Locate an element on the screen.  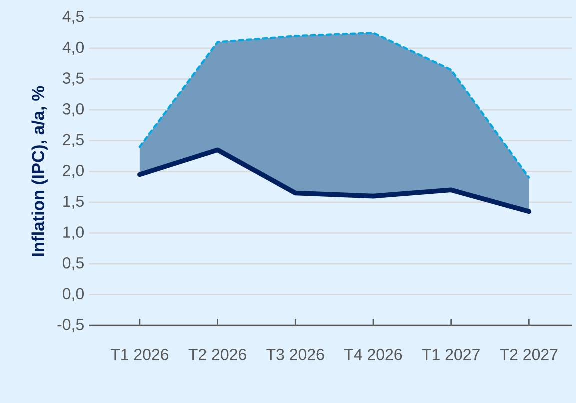
y-tick-label: 4,5 is located at coordinates (73, 17).